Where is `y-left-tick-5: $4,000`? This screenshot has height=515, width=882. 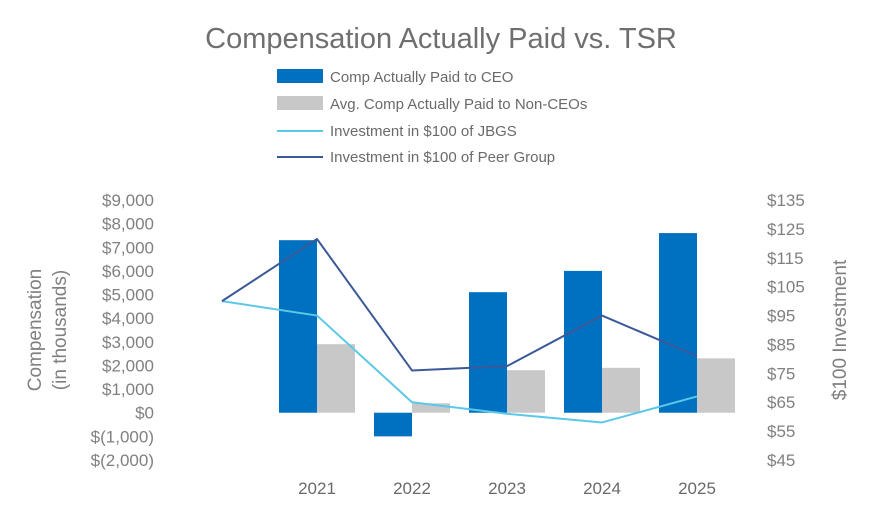 y-left-tick-5: $4,000 is located at coordinates (128, 318).